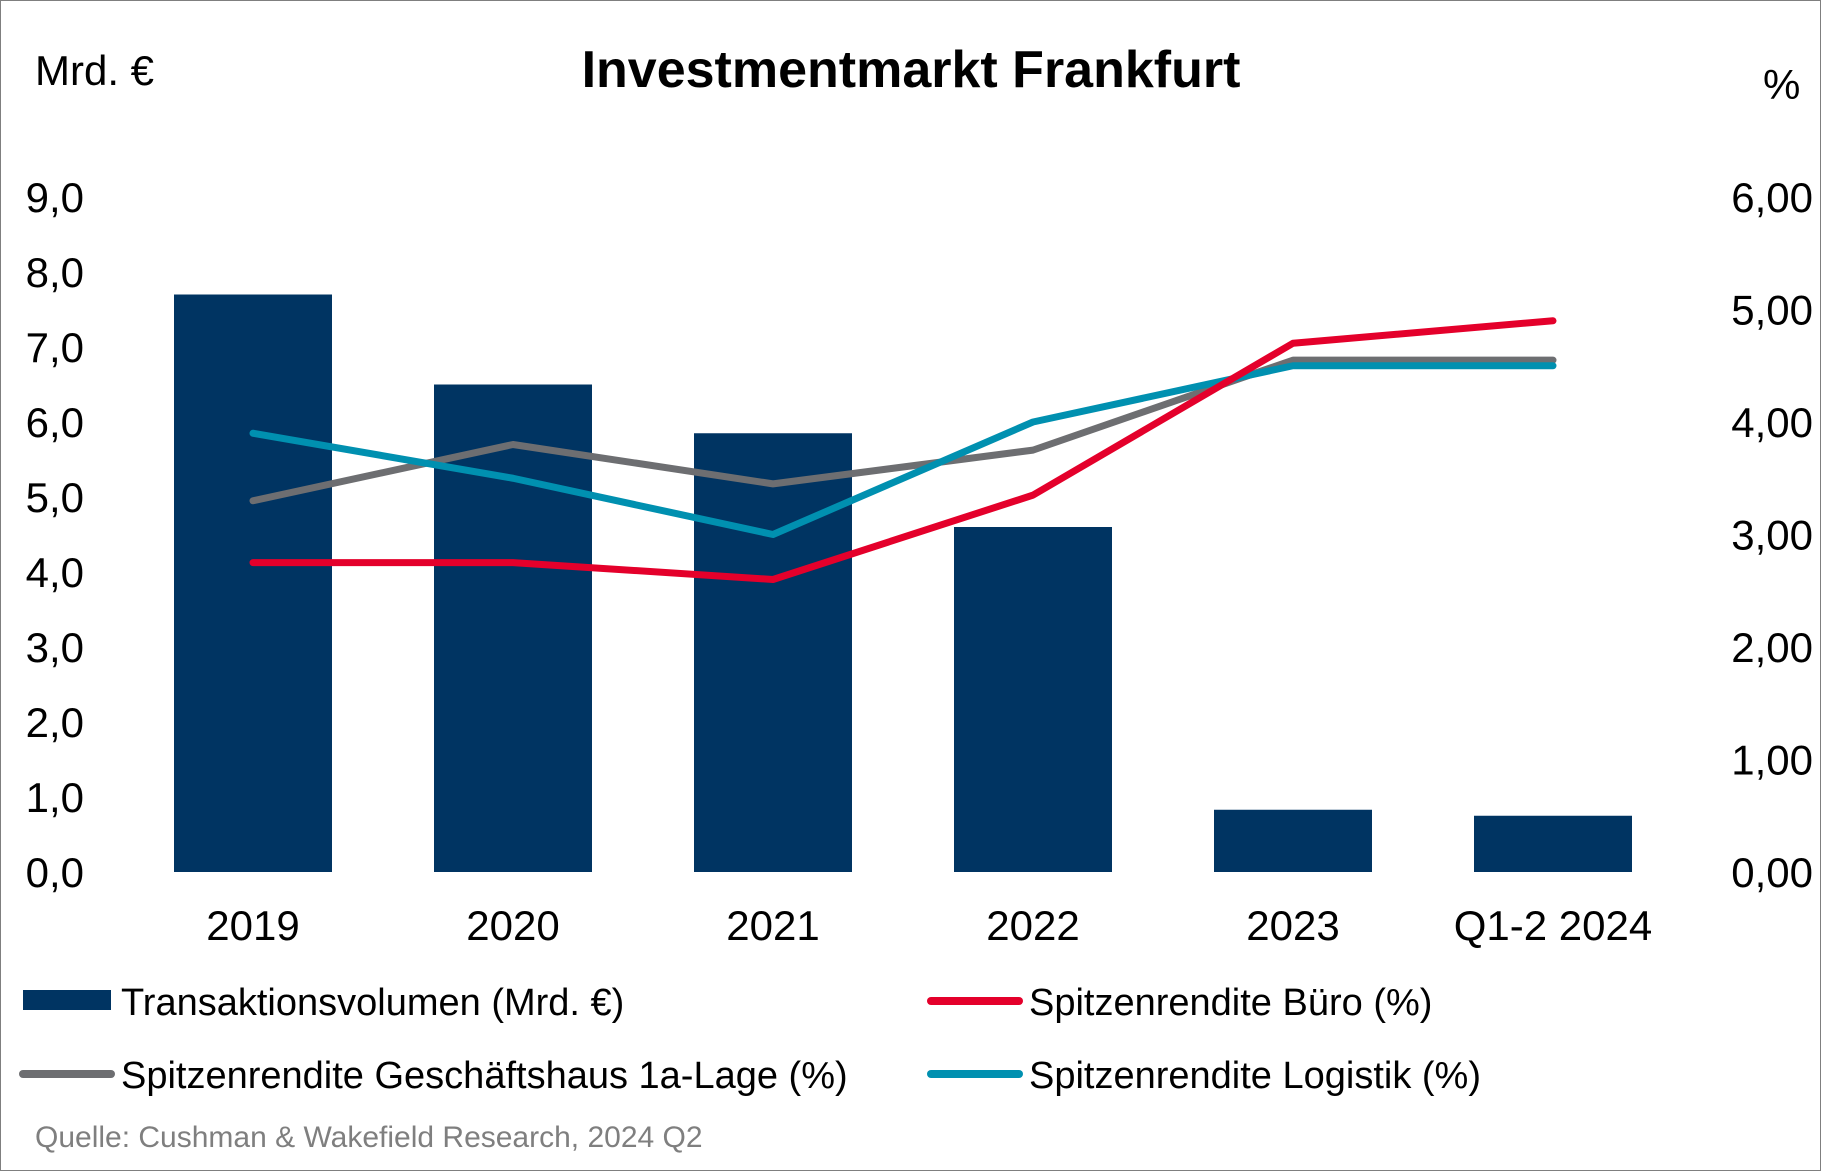 The width and height of the screenshot is (1821, 1171). What do you see at coordinates (252, 925) in the screenshot?
I see `x-tick-label: 2019` at bounding box center [252, 925].